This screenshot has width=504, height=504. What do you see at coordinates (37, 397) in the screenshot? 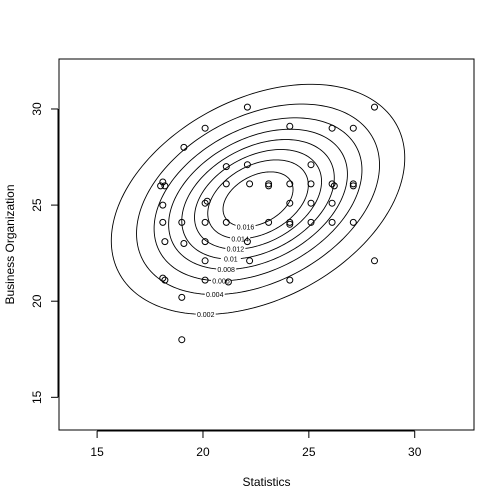
I see `y-tick-label: 15` at bounding box center [37, 397].